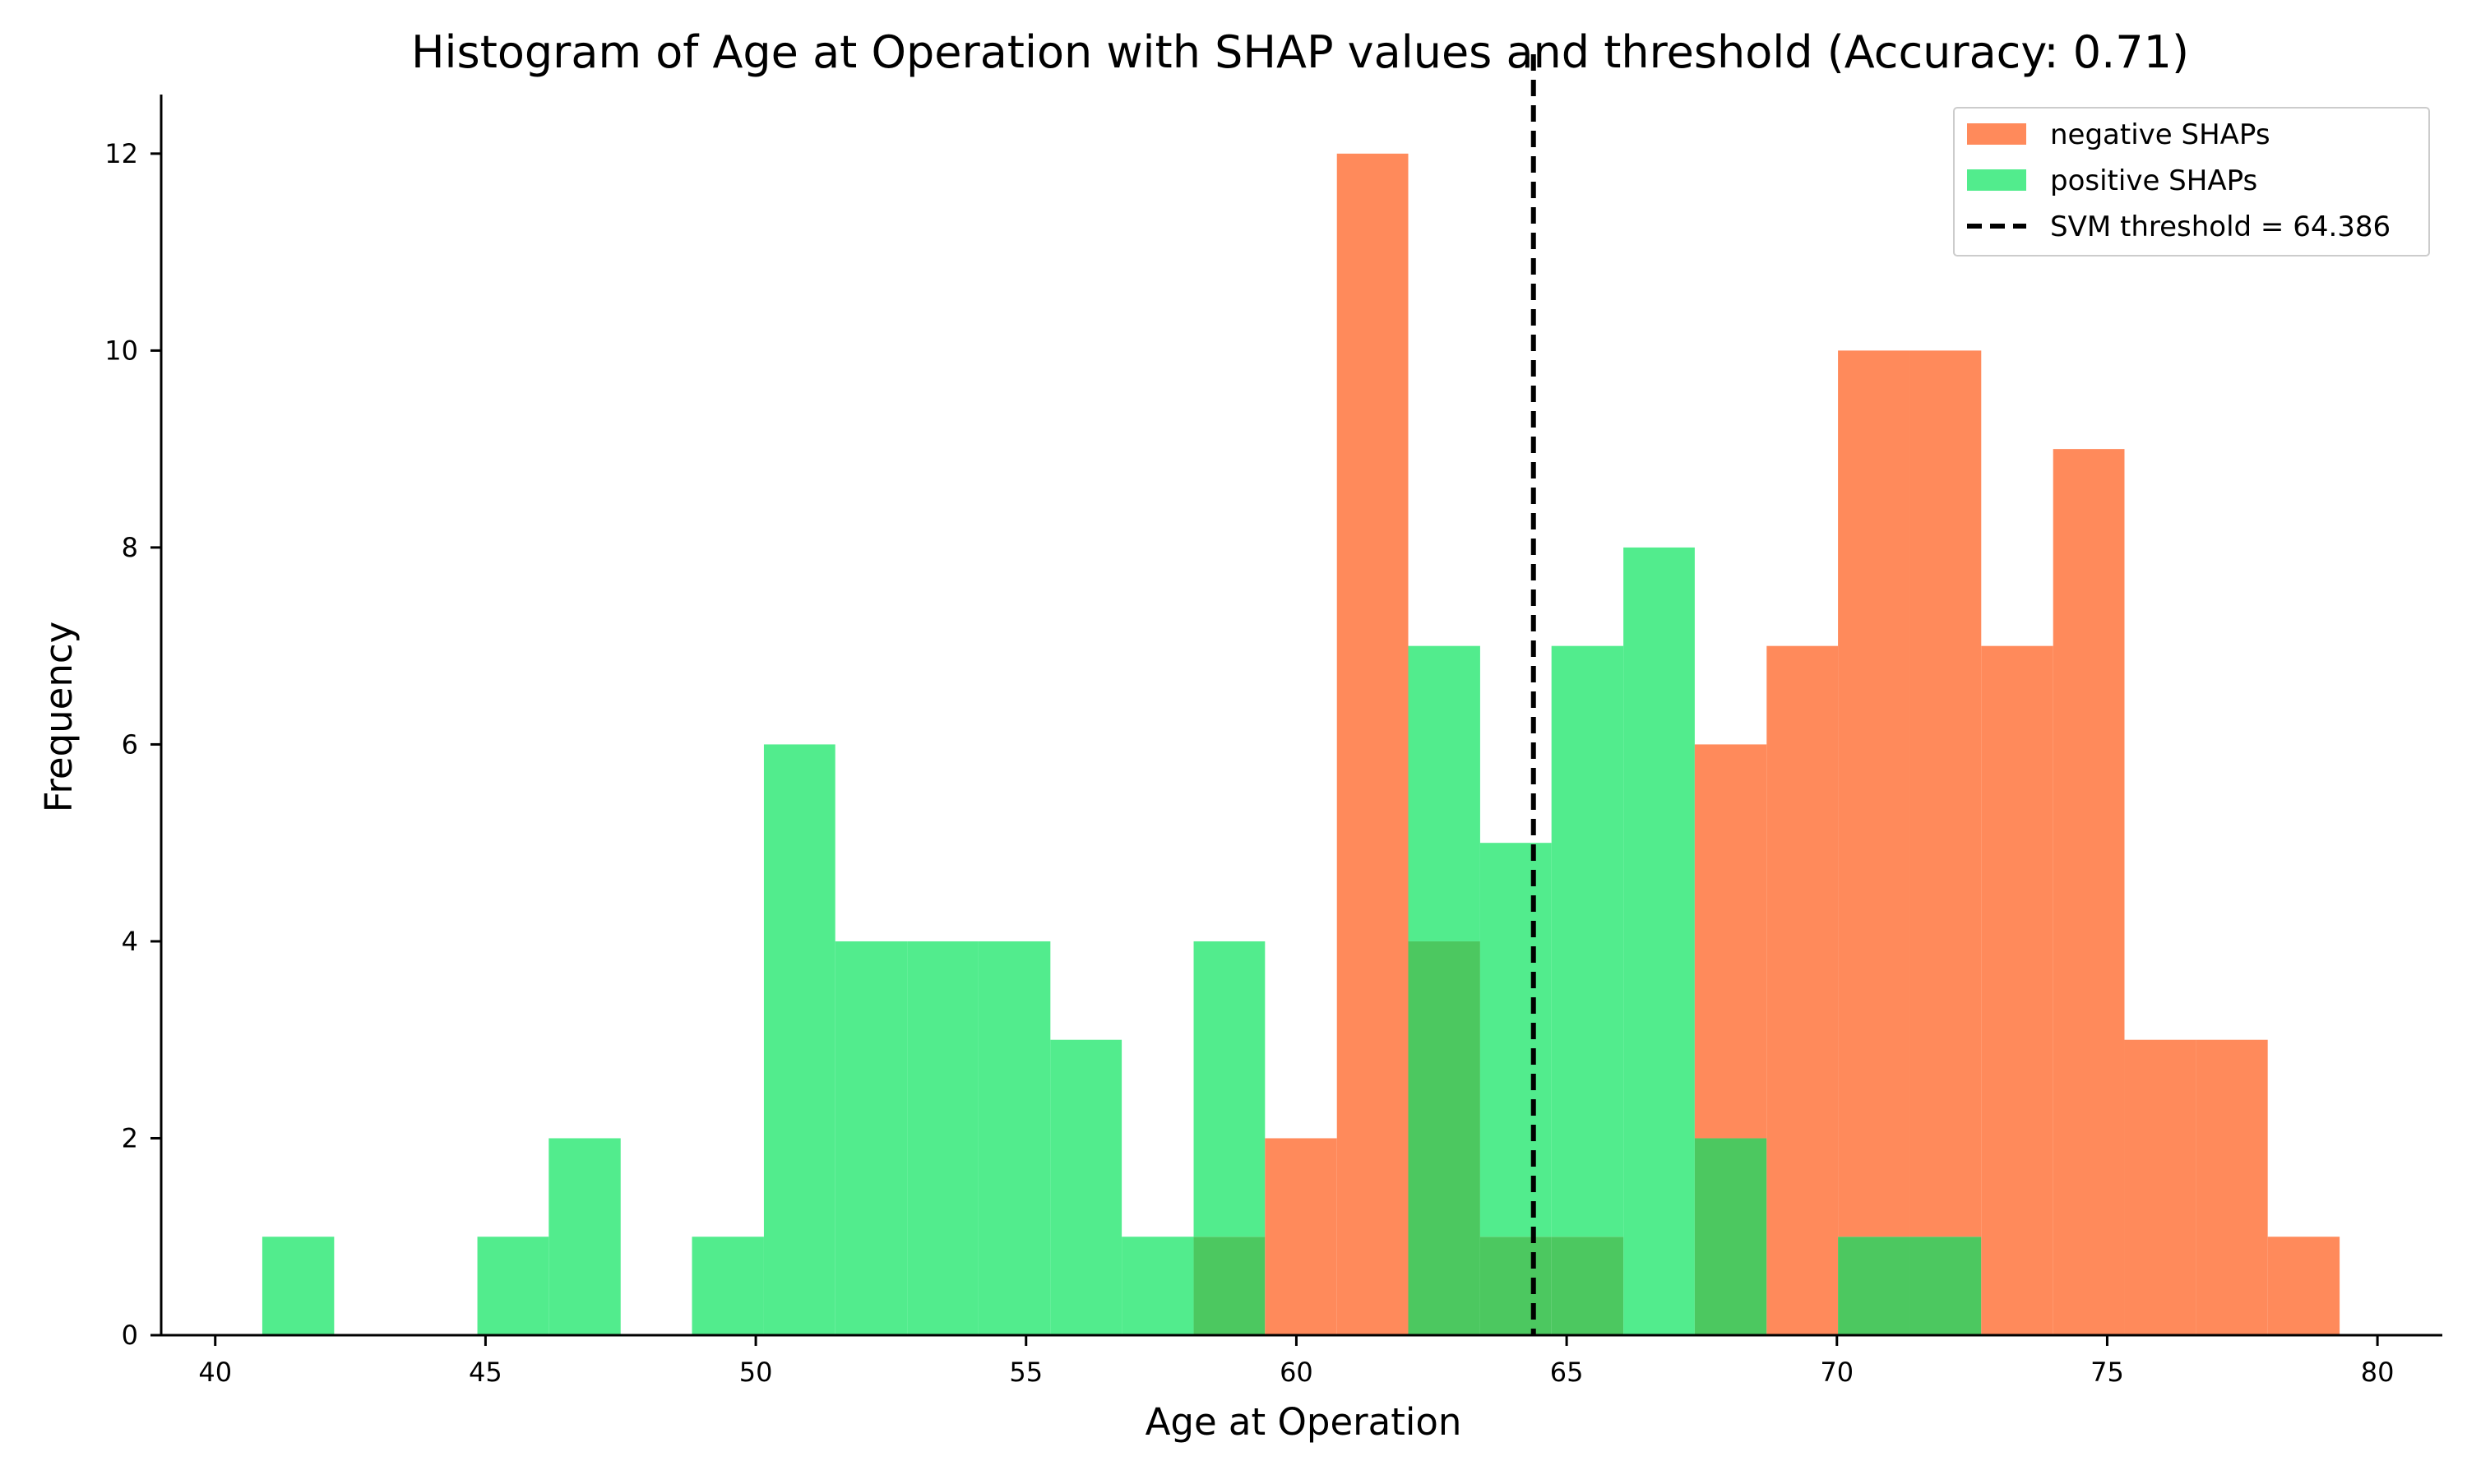 This screenshot has width=2467, height=1484. Describe the element at coordinates (1997, 180) in the screenshot. I see `legend-swatch-positive` at that location.